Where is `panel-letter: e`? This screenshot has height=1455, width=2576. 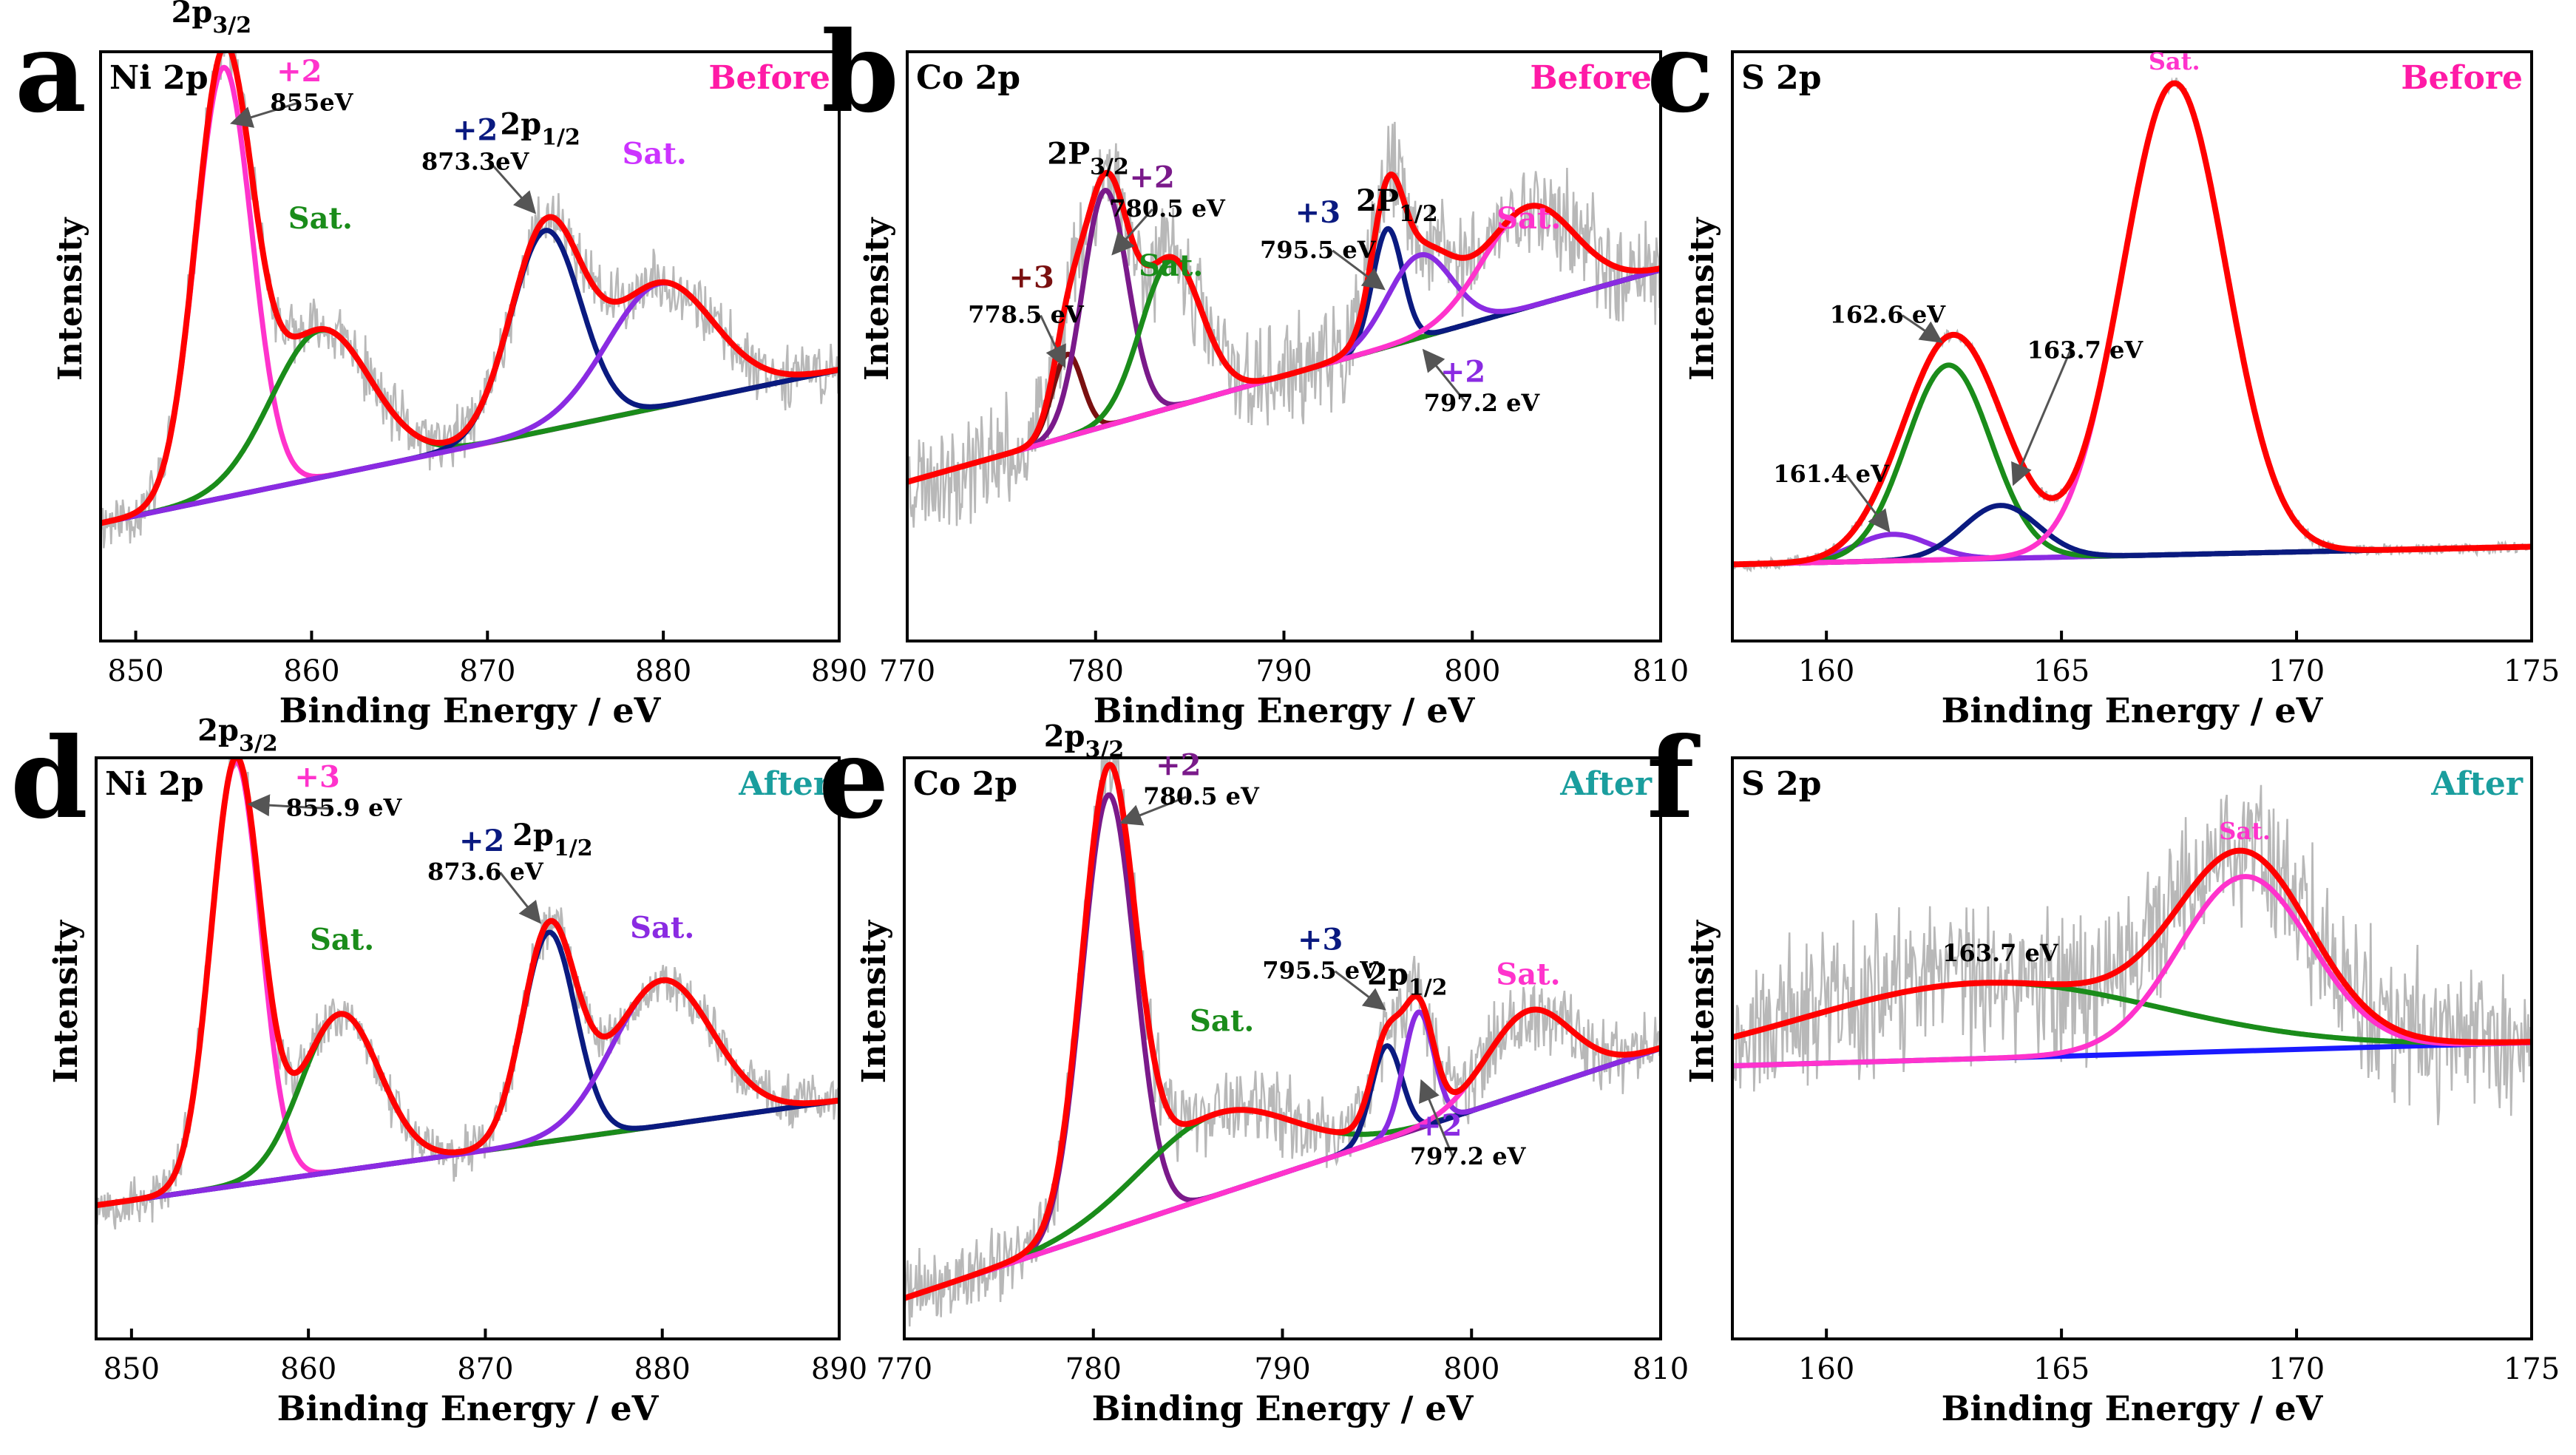 panel-letter: e is located at coordinates (853, 779).